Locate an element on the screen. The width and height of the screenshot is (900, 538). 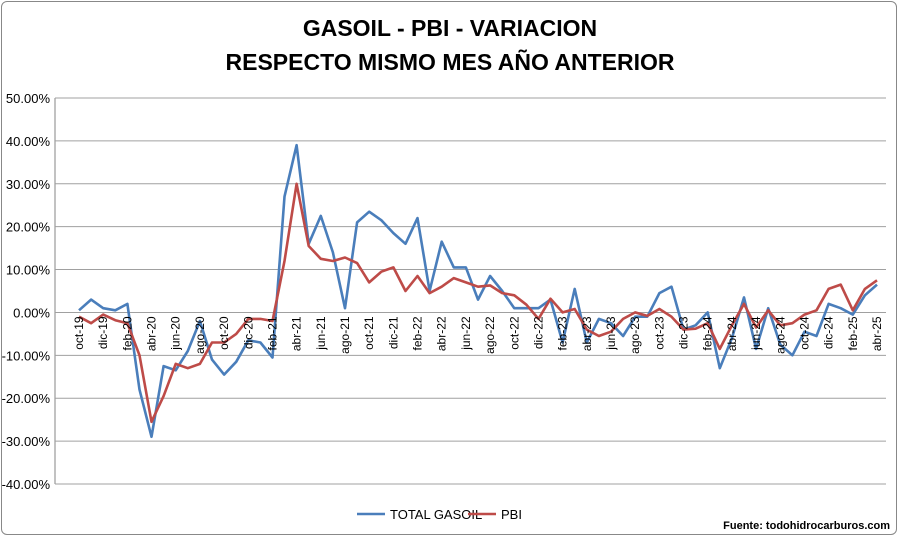
legend-label: PBI is located at coordinates (511, 514).